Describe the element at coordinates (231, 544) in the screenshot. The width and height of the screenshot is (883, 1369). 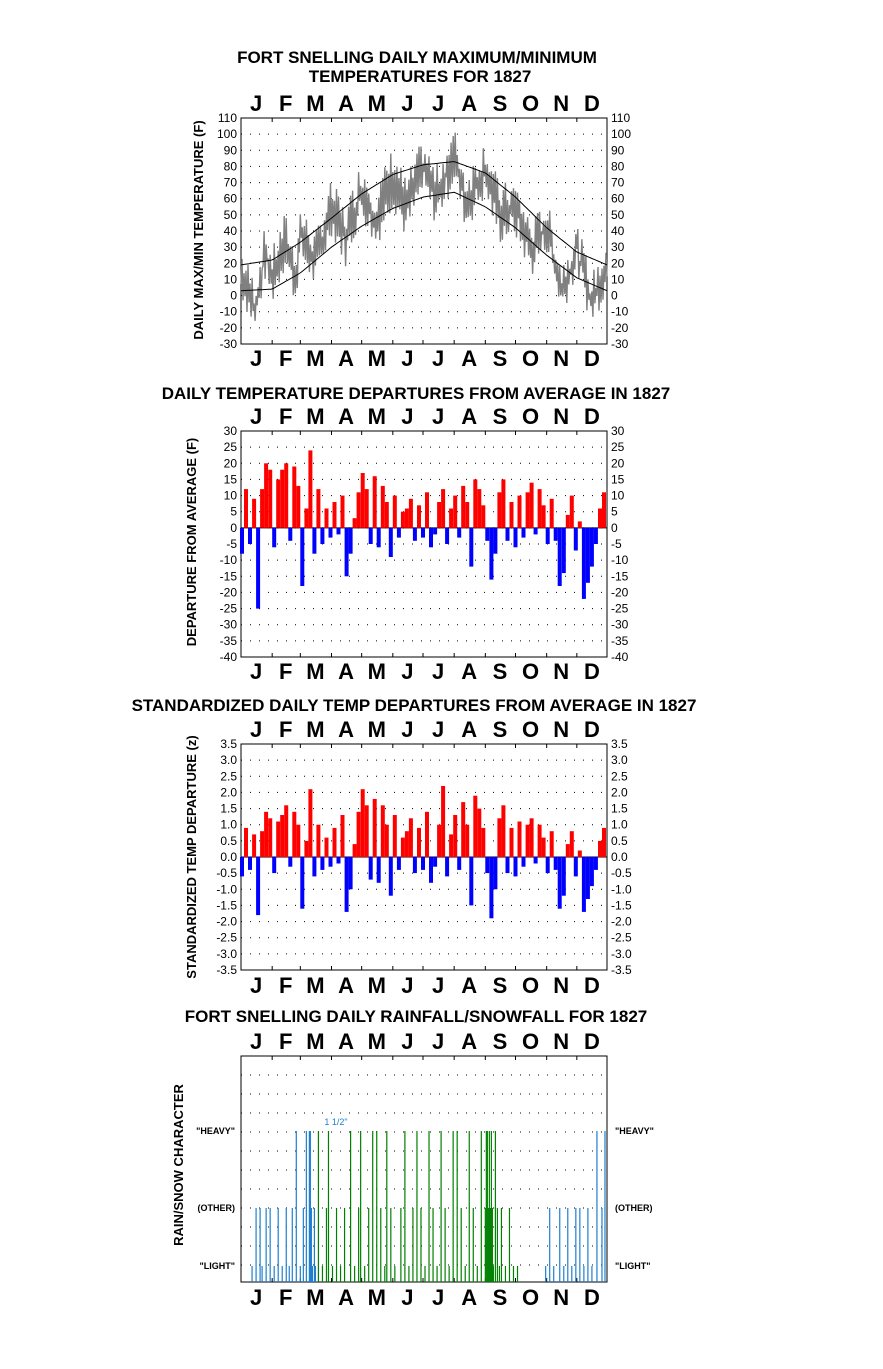
I see `chart2-y-tick-left: -5` at that location.